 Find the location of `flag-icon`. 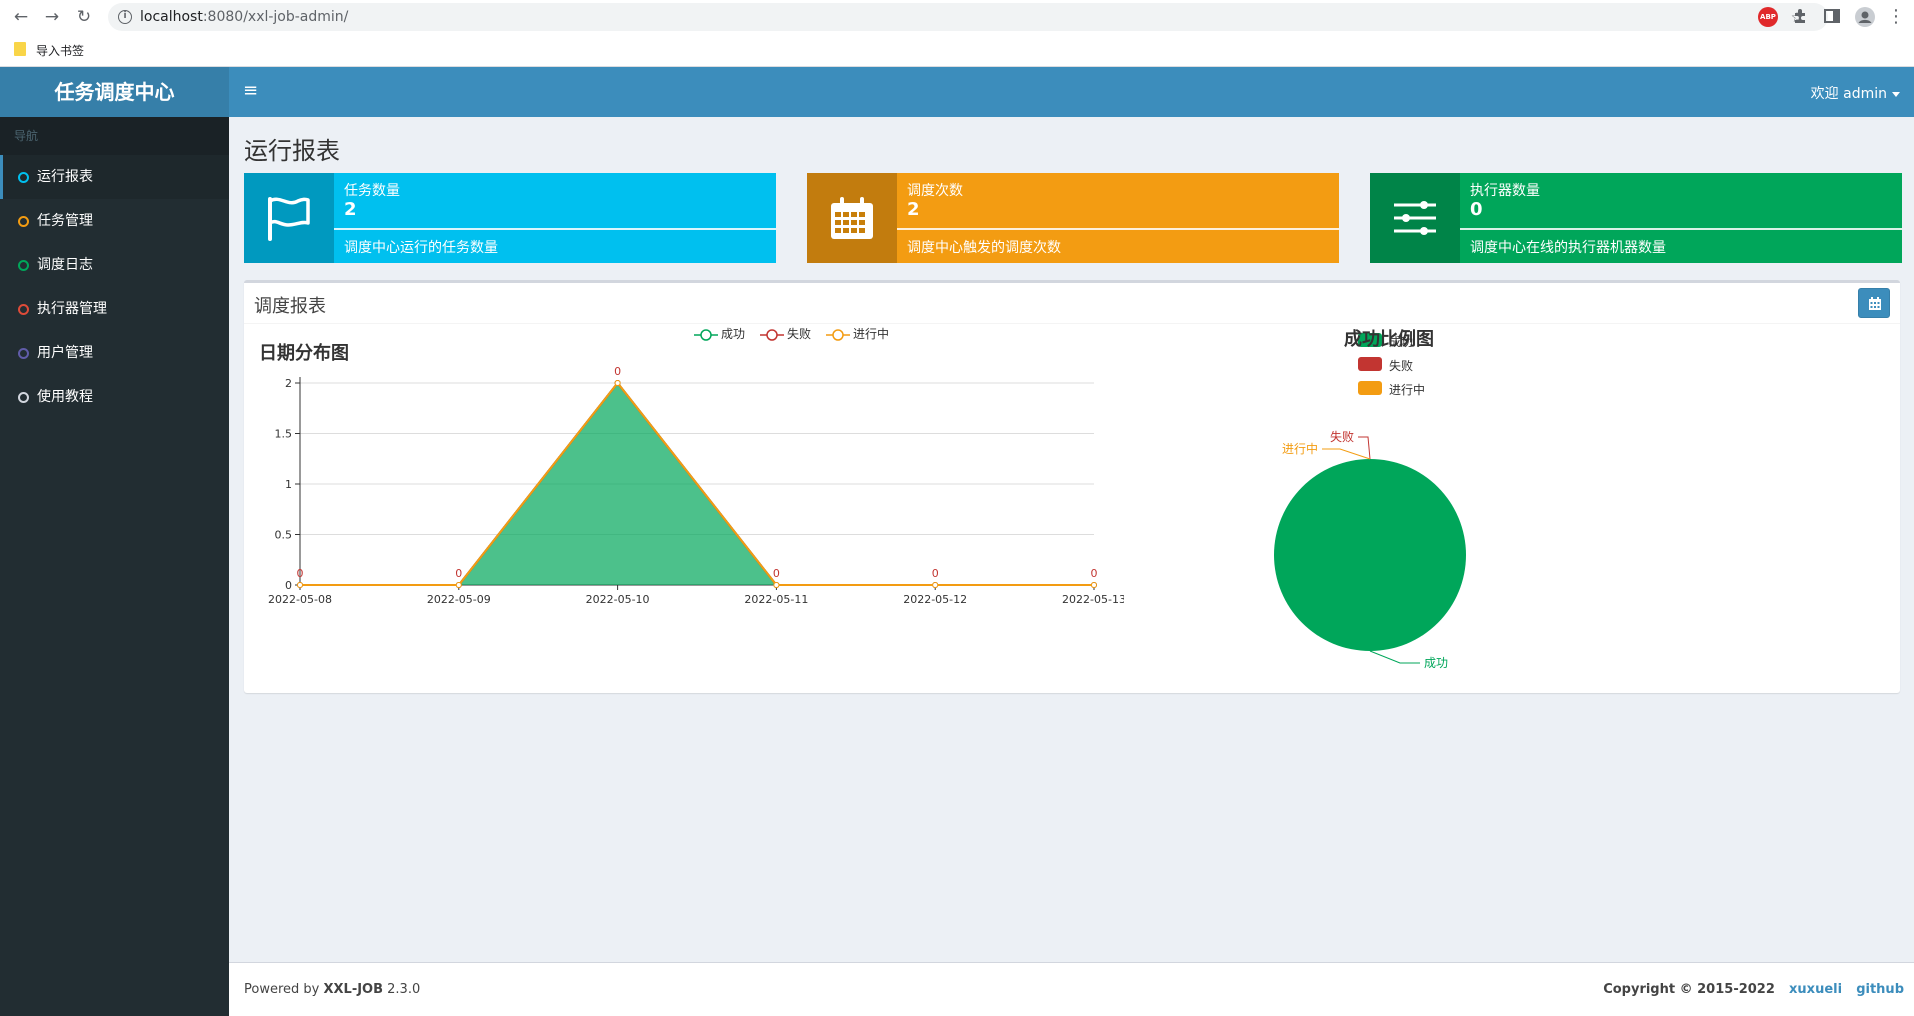

flag-icon is located at coordinates (289, 218).